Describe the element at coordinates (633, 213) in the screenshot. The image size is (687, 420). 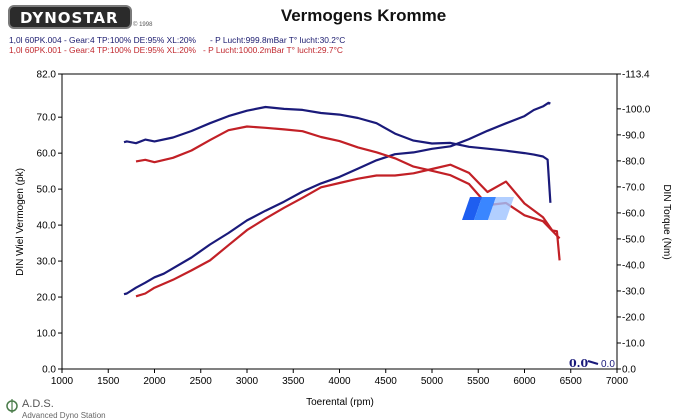
I see `y-right-tick-label: -60.0` at that location.